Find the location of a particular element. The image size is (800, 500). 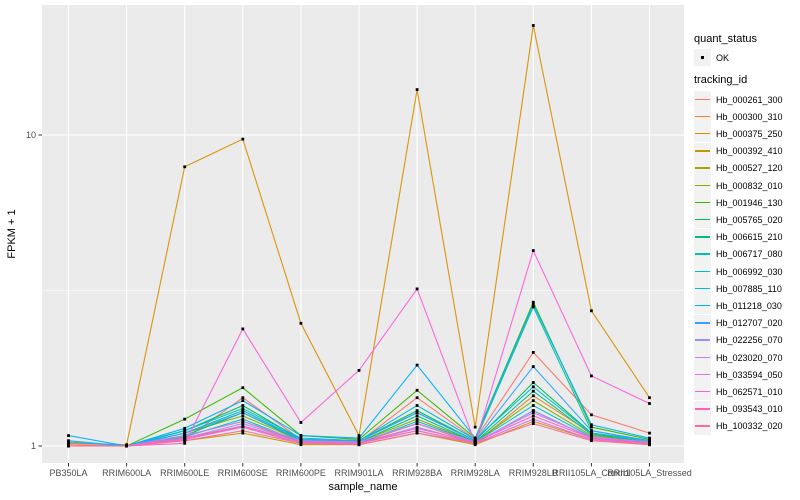

x-tick-label: RRIM600LE is located at coordinates (184, 473).